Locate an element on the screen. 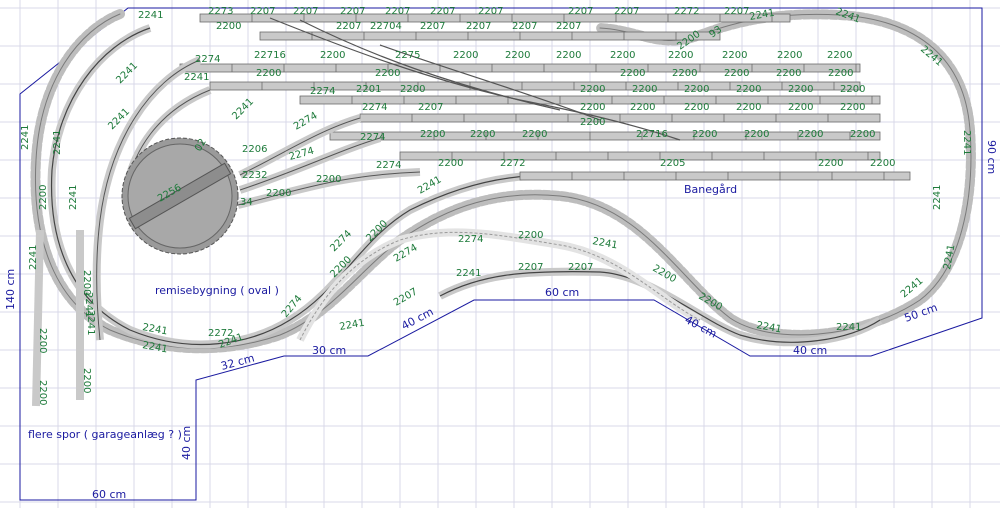 This screenshot has width=1000, height=508. track-part-label: 2273 is located at coordinates (220, 11).